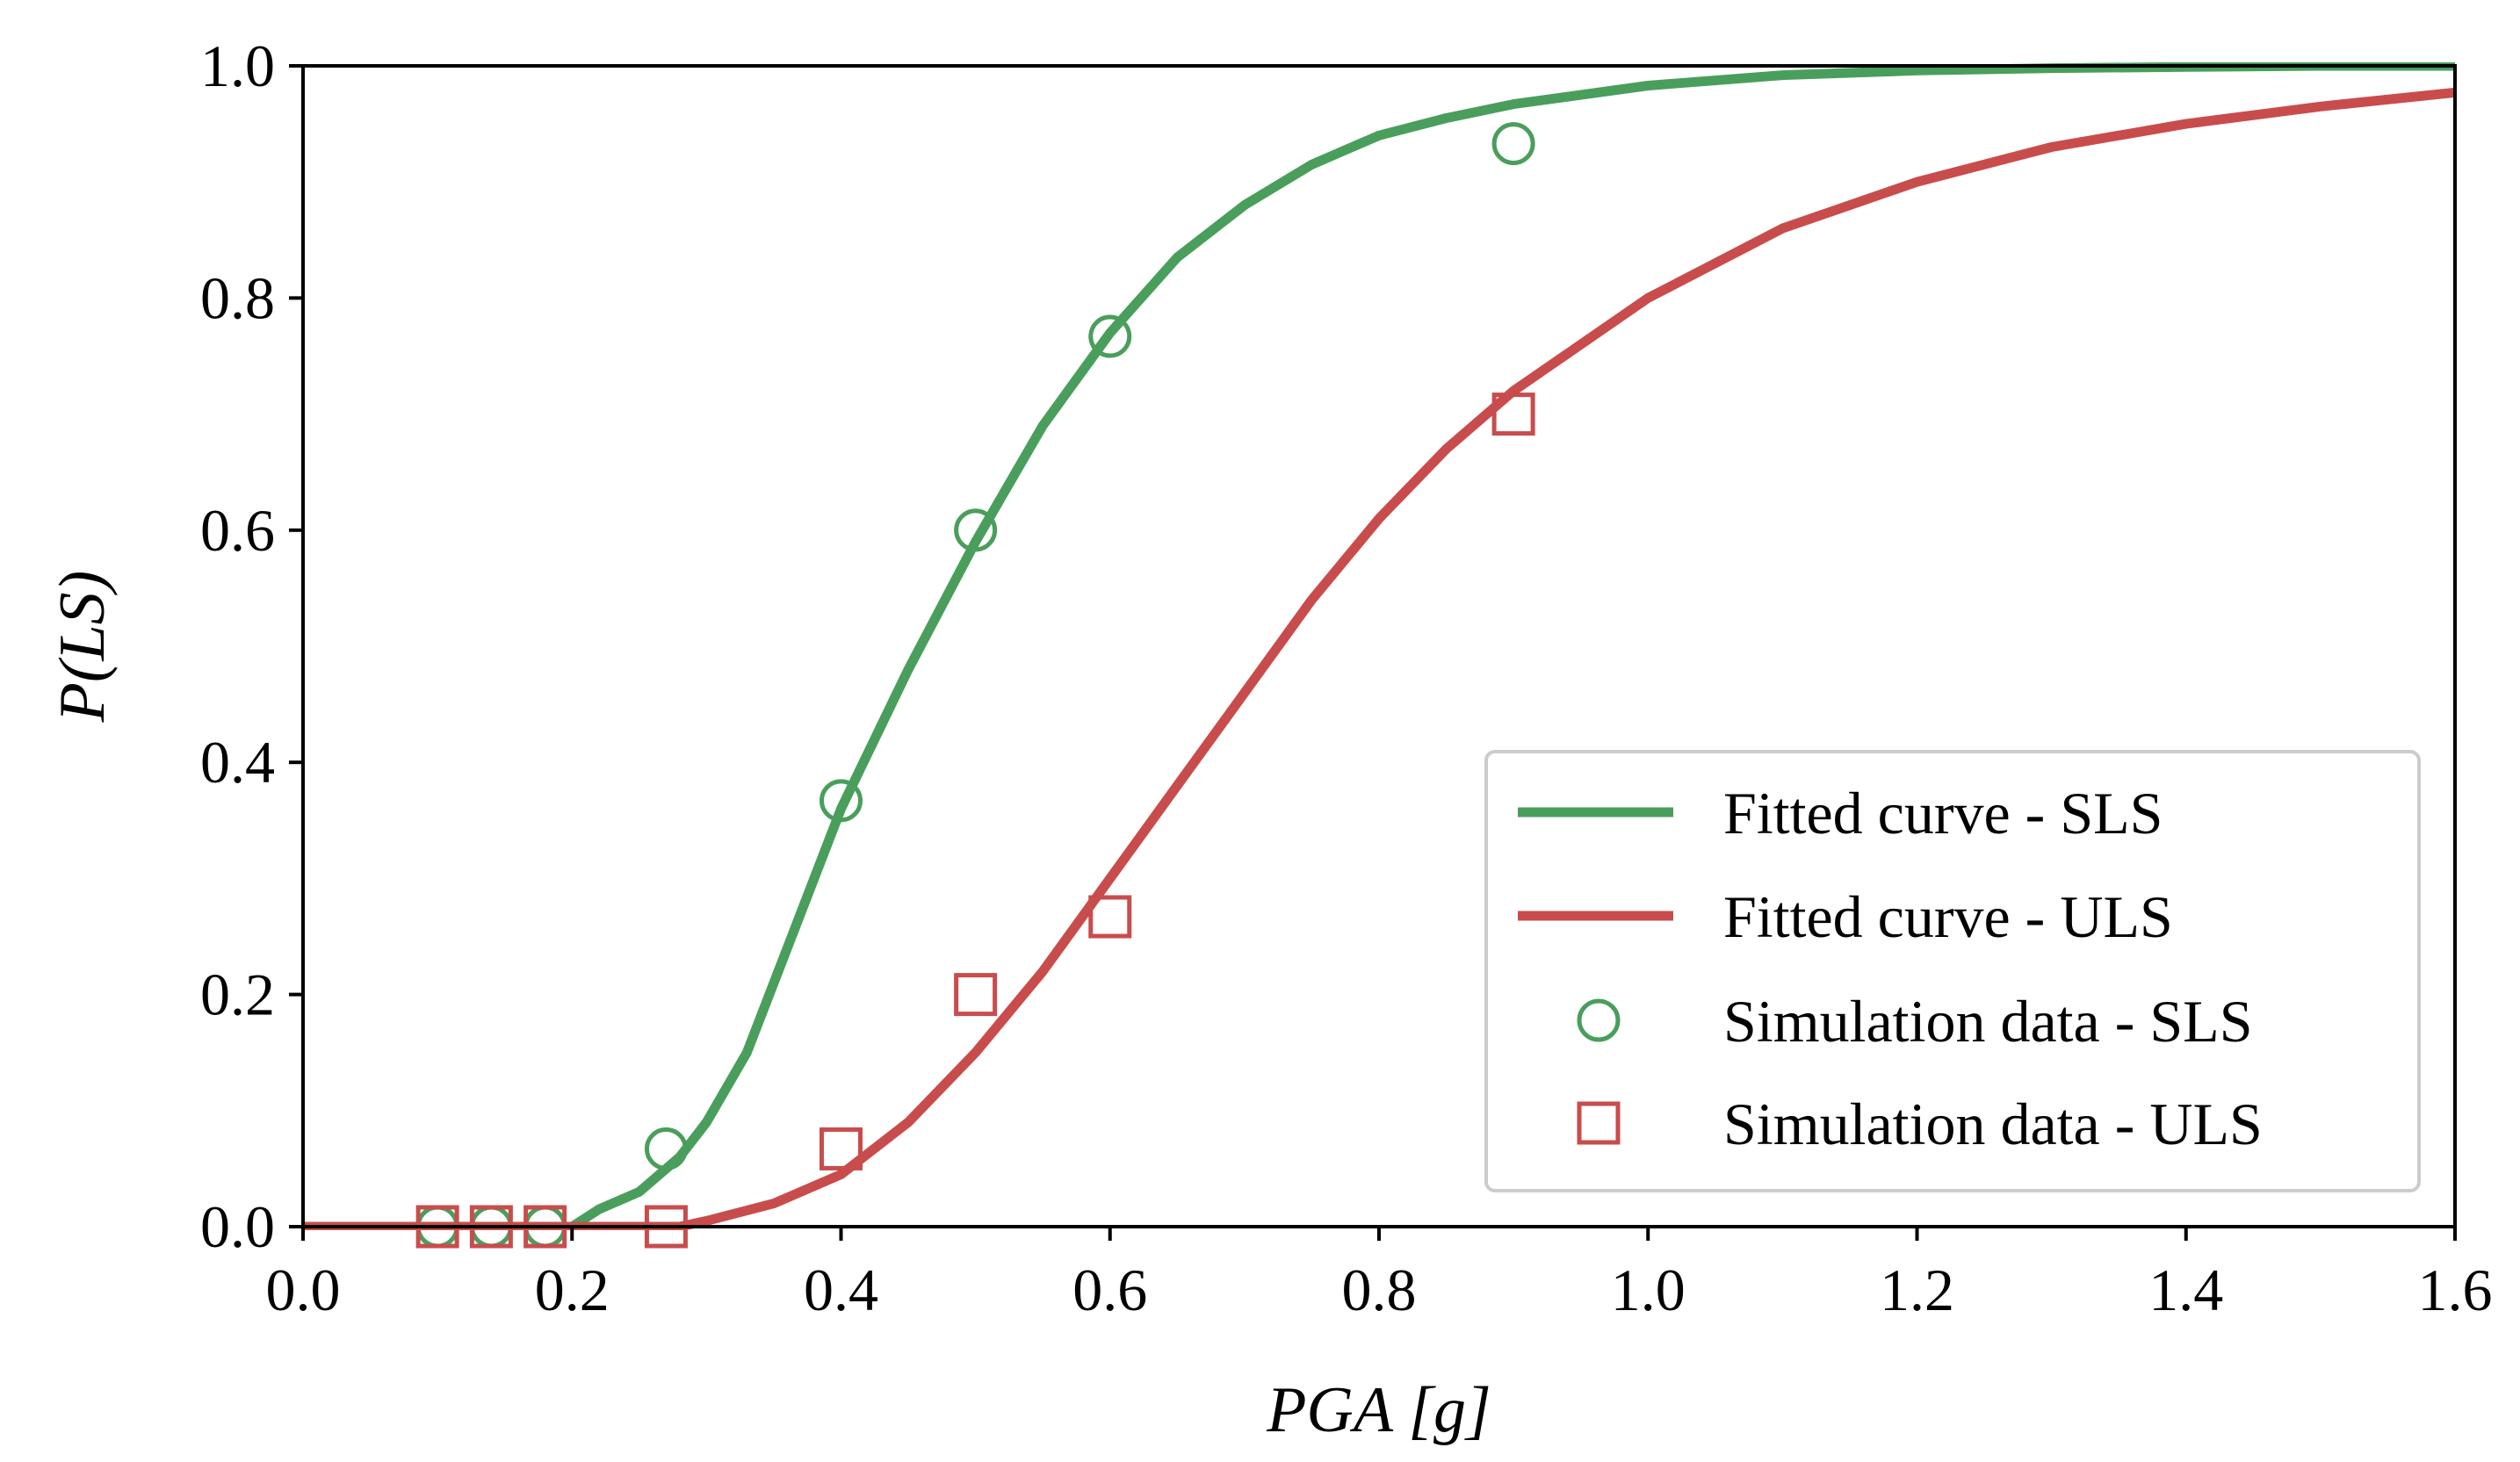 This screenshot has height=1462, width=2520. What do you see at coordinates (1993, 1124) in the screenshot?
I see `legend-label: Simulation data - ULS` at bounding box center [1993, 1124].